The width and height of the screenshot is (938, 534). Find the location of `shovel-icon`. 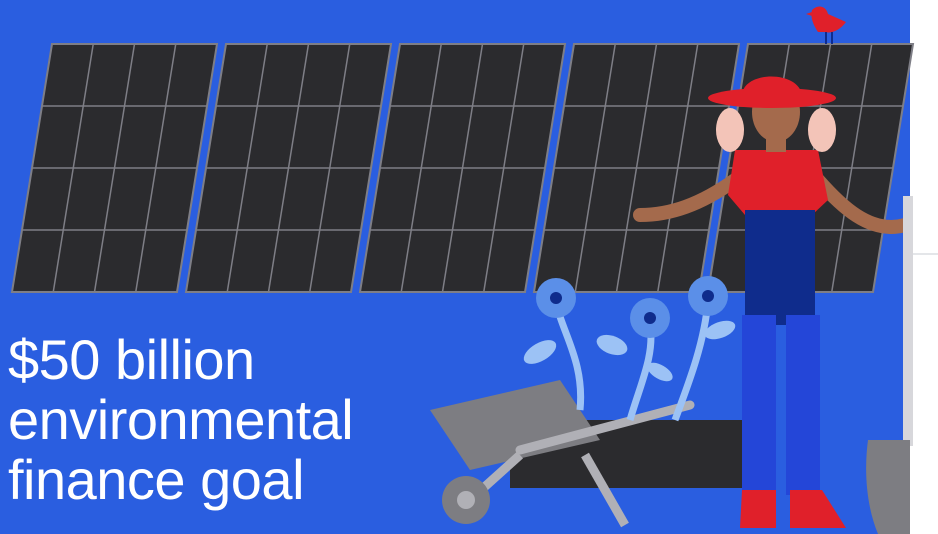

shovel-icon is located at coordinates (889, 365).